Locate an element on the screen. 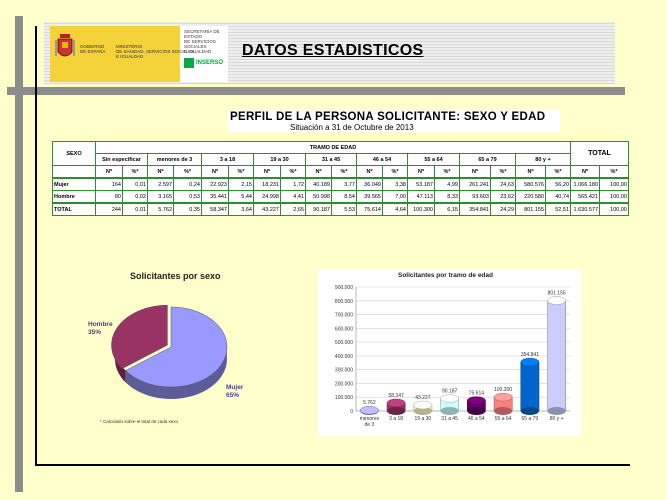  y-tick-label: 600.000 is located at coordinates (344, 329).